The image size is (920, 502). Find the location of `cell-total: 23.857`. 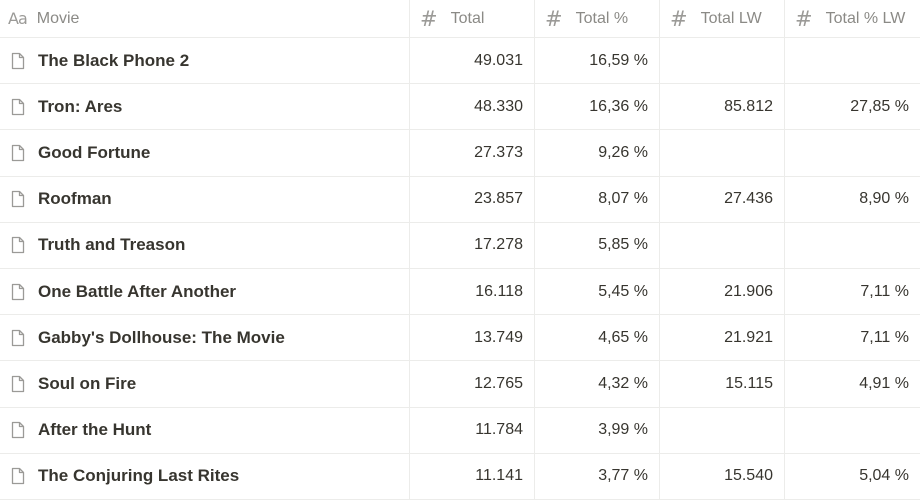

cell-total: 23.857 is located at coordinates (472, 199).